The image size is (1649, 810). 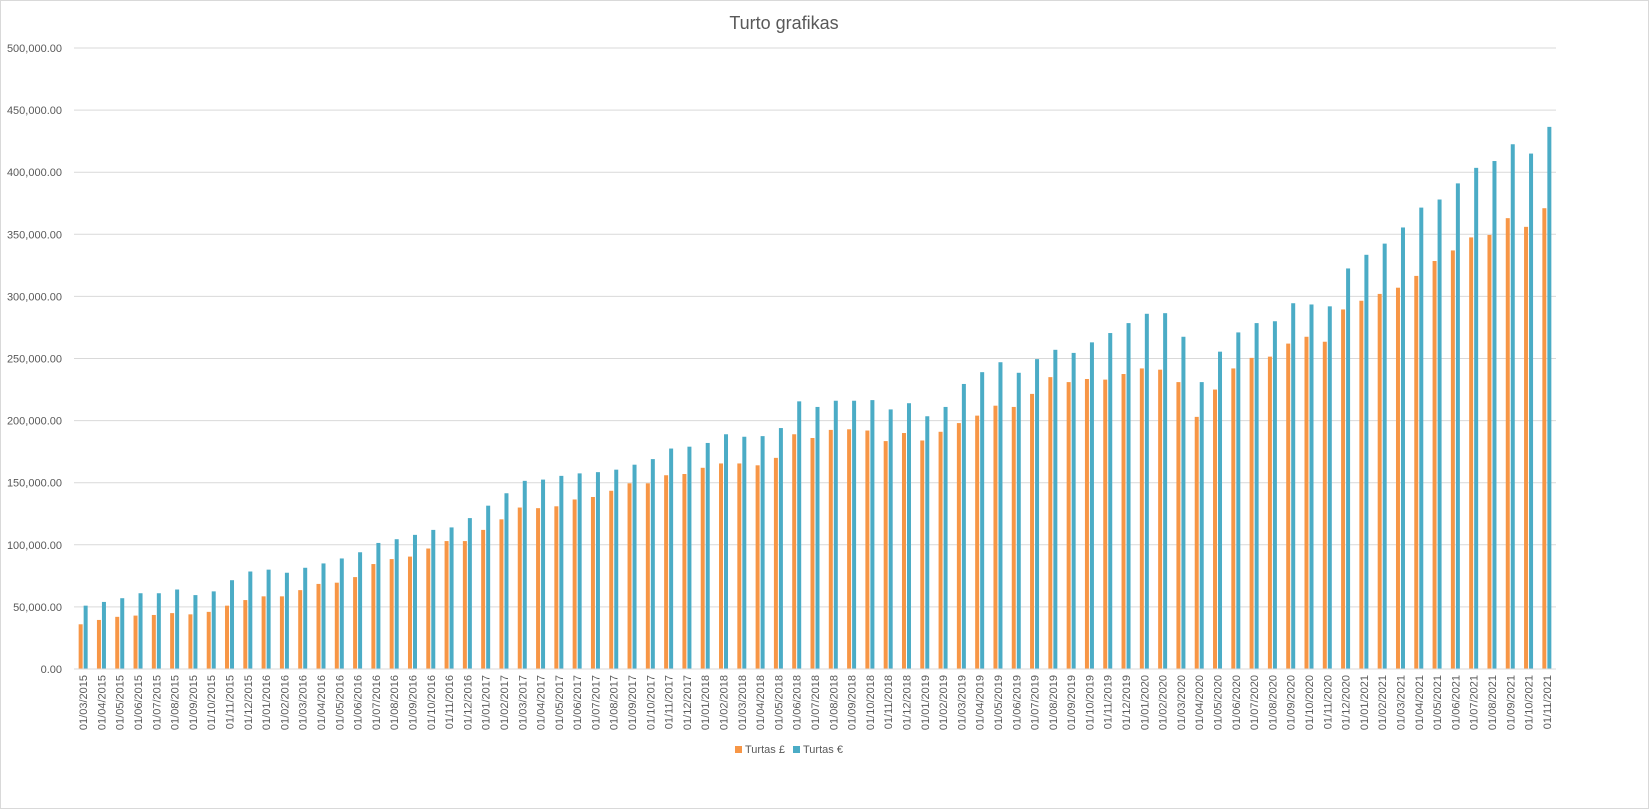 What do you see at coordinates (1401, 702) in the screenshot?
I see `x-tick-label: 01/03/2021` at bounding box center [1401, 702].